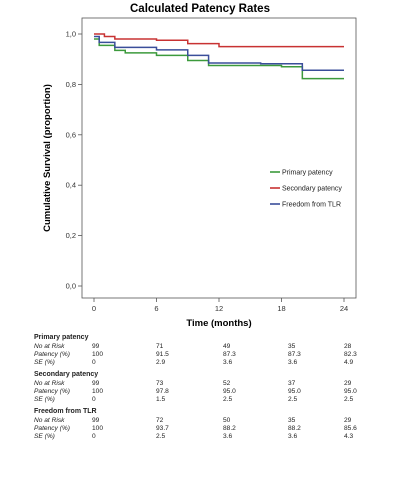  Describe the element at coordinates (47, 158) in the screenshot. I see `y-axis-label: Cumulative Survival (proportion)` at that location.